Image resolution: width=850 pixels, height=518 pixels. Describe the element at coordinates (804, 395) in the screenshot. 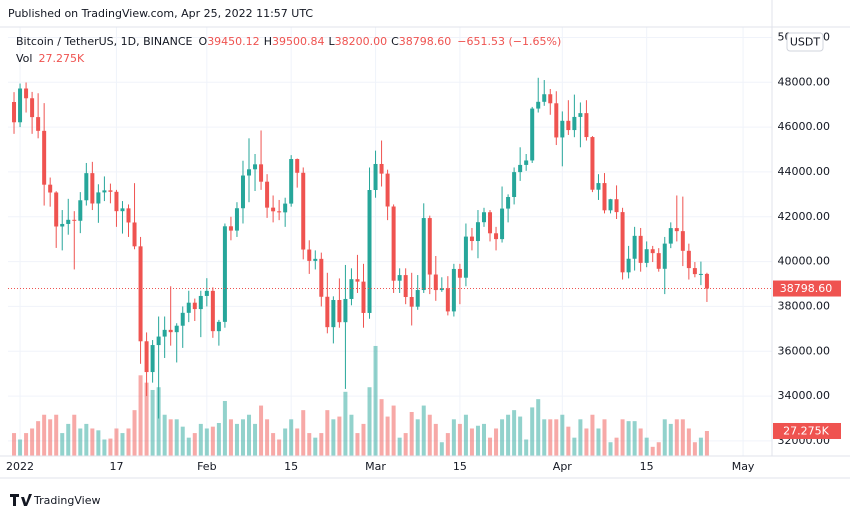

I see `y-tick-label: 34000.00` at that location.